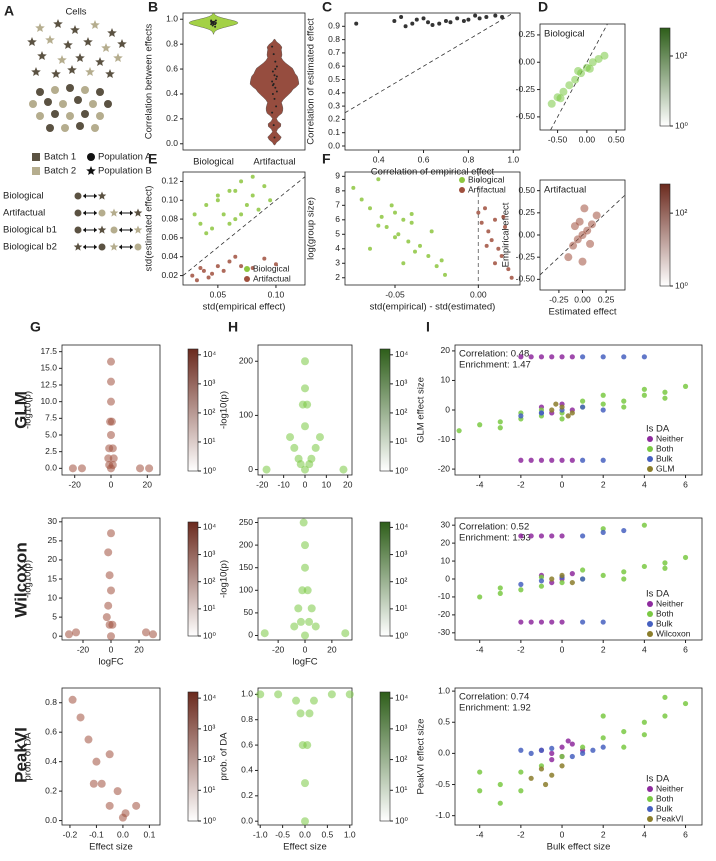 This screenshot has width=716, height=861. What do you see at coordinates (421, 757) in the screenshot?
I see `y-axis-label: PeakVI effect size` at bounding box center [421, 757].